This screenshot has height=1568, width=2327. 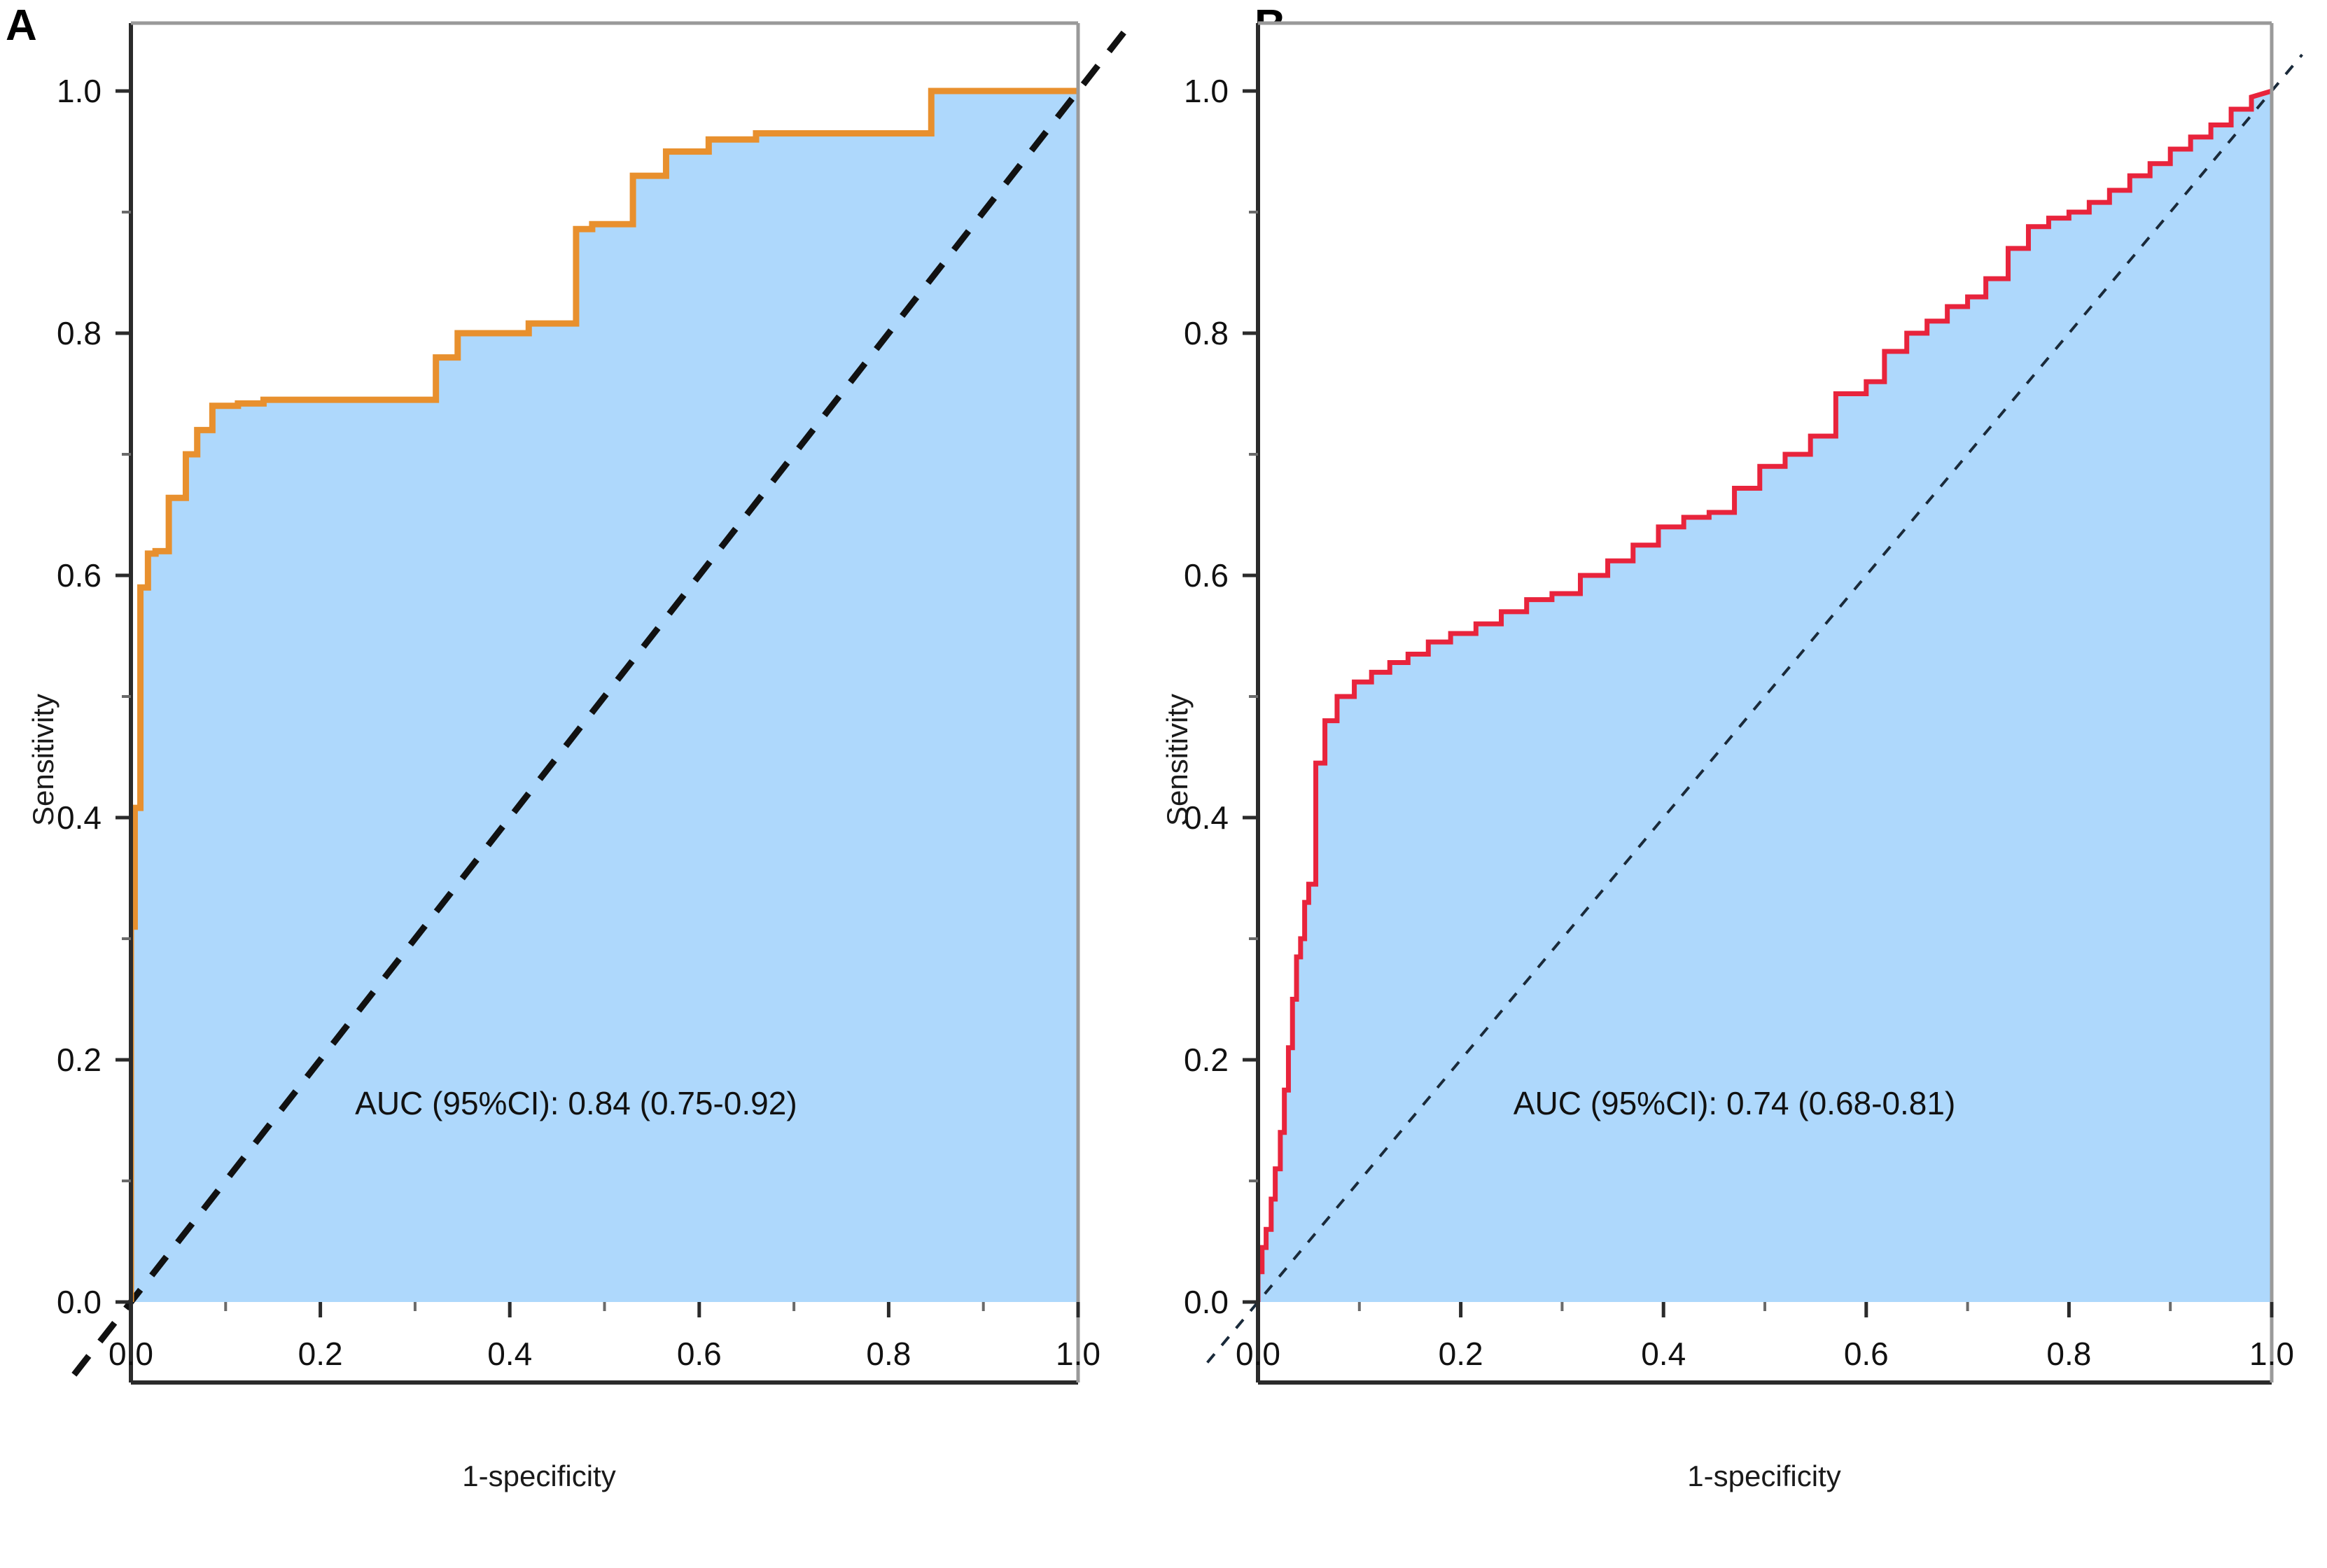 What do you see at coordinates (1764, 1476) in the screenshot?
I see `panel-b-x-axis-label: 1-specificity` at bounding box center [1764, 1476].